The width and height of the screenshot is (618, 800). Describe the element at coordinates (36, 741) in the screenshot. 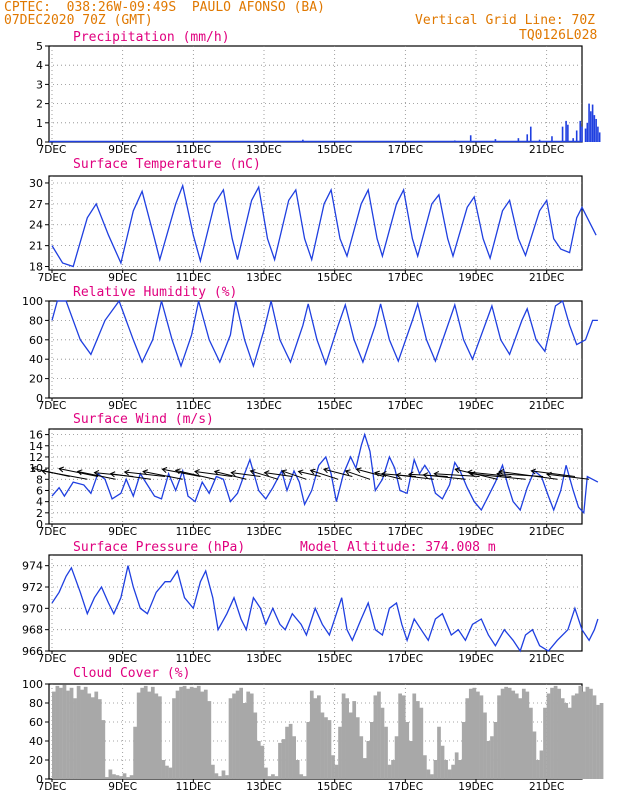

I see `y-tick-label: 40` at that location.